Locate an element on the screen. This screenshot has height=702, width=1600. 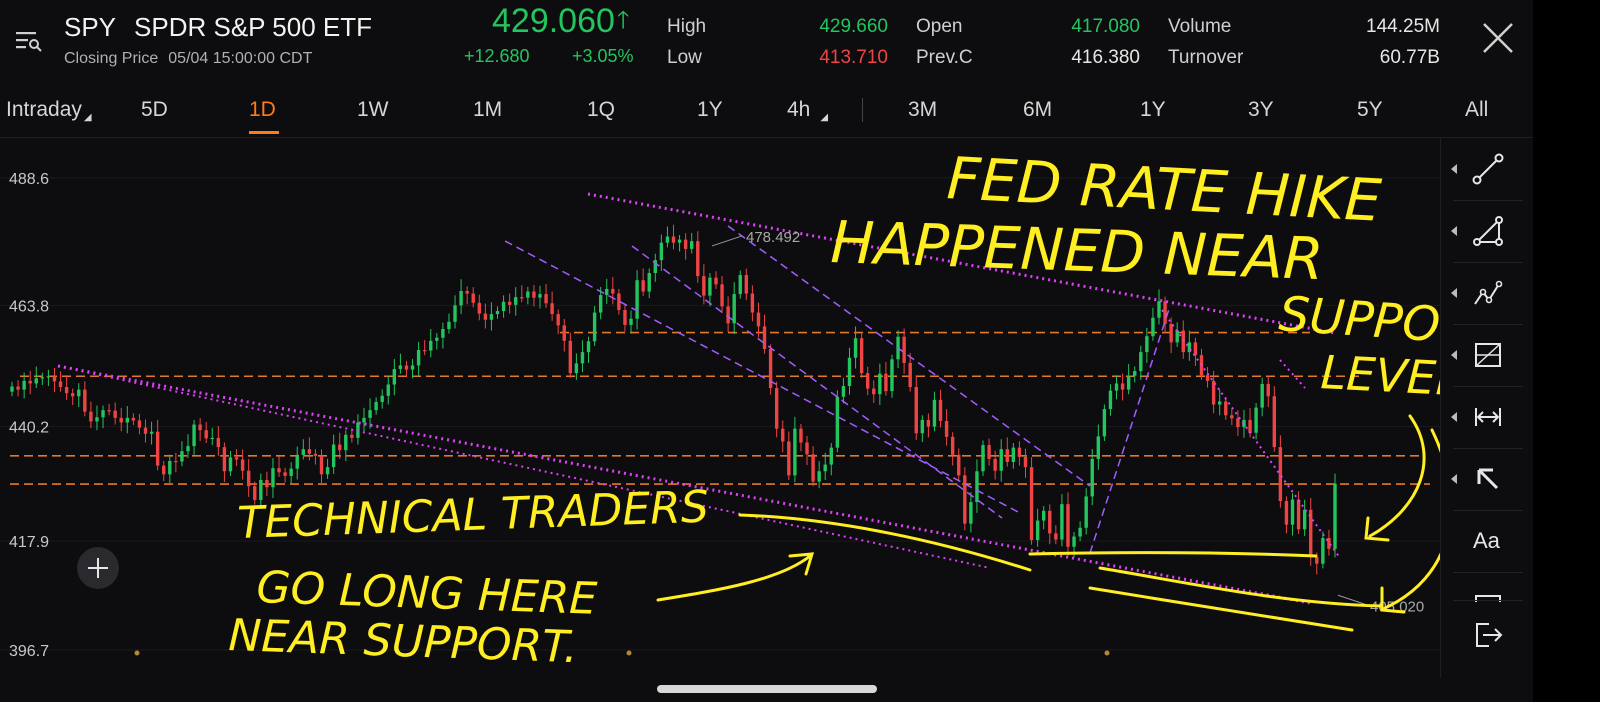
expand-left-icon is located at coordinates (1454, 231).